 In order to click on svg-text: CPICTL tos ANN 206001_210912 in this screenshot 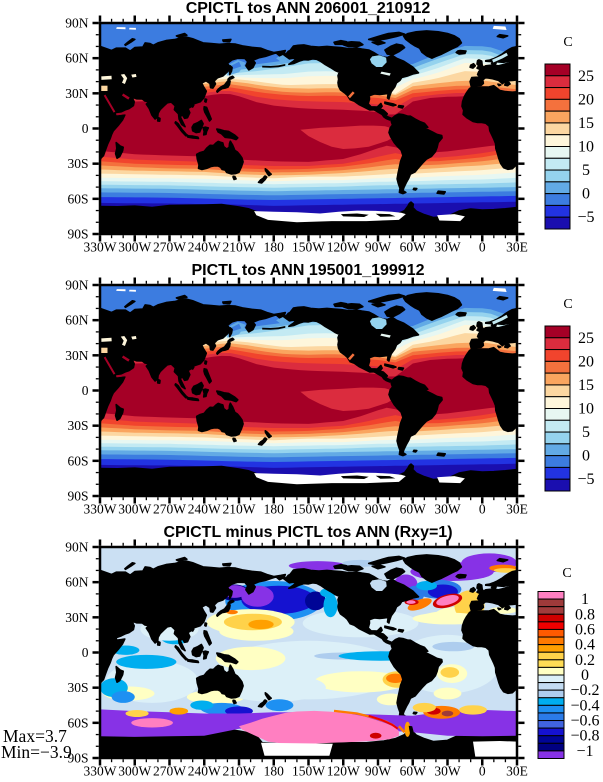, I will do `click(308, 8)`.